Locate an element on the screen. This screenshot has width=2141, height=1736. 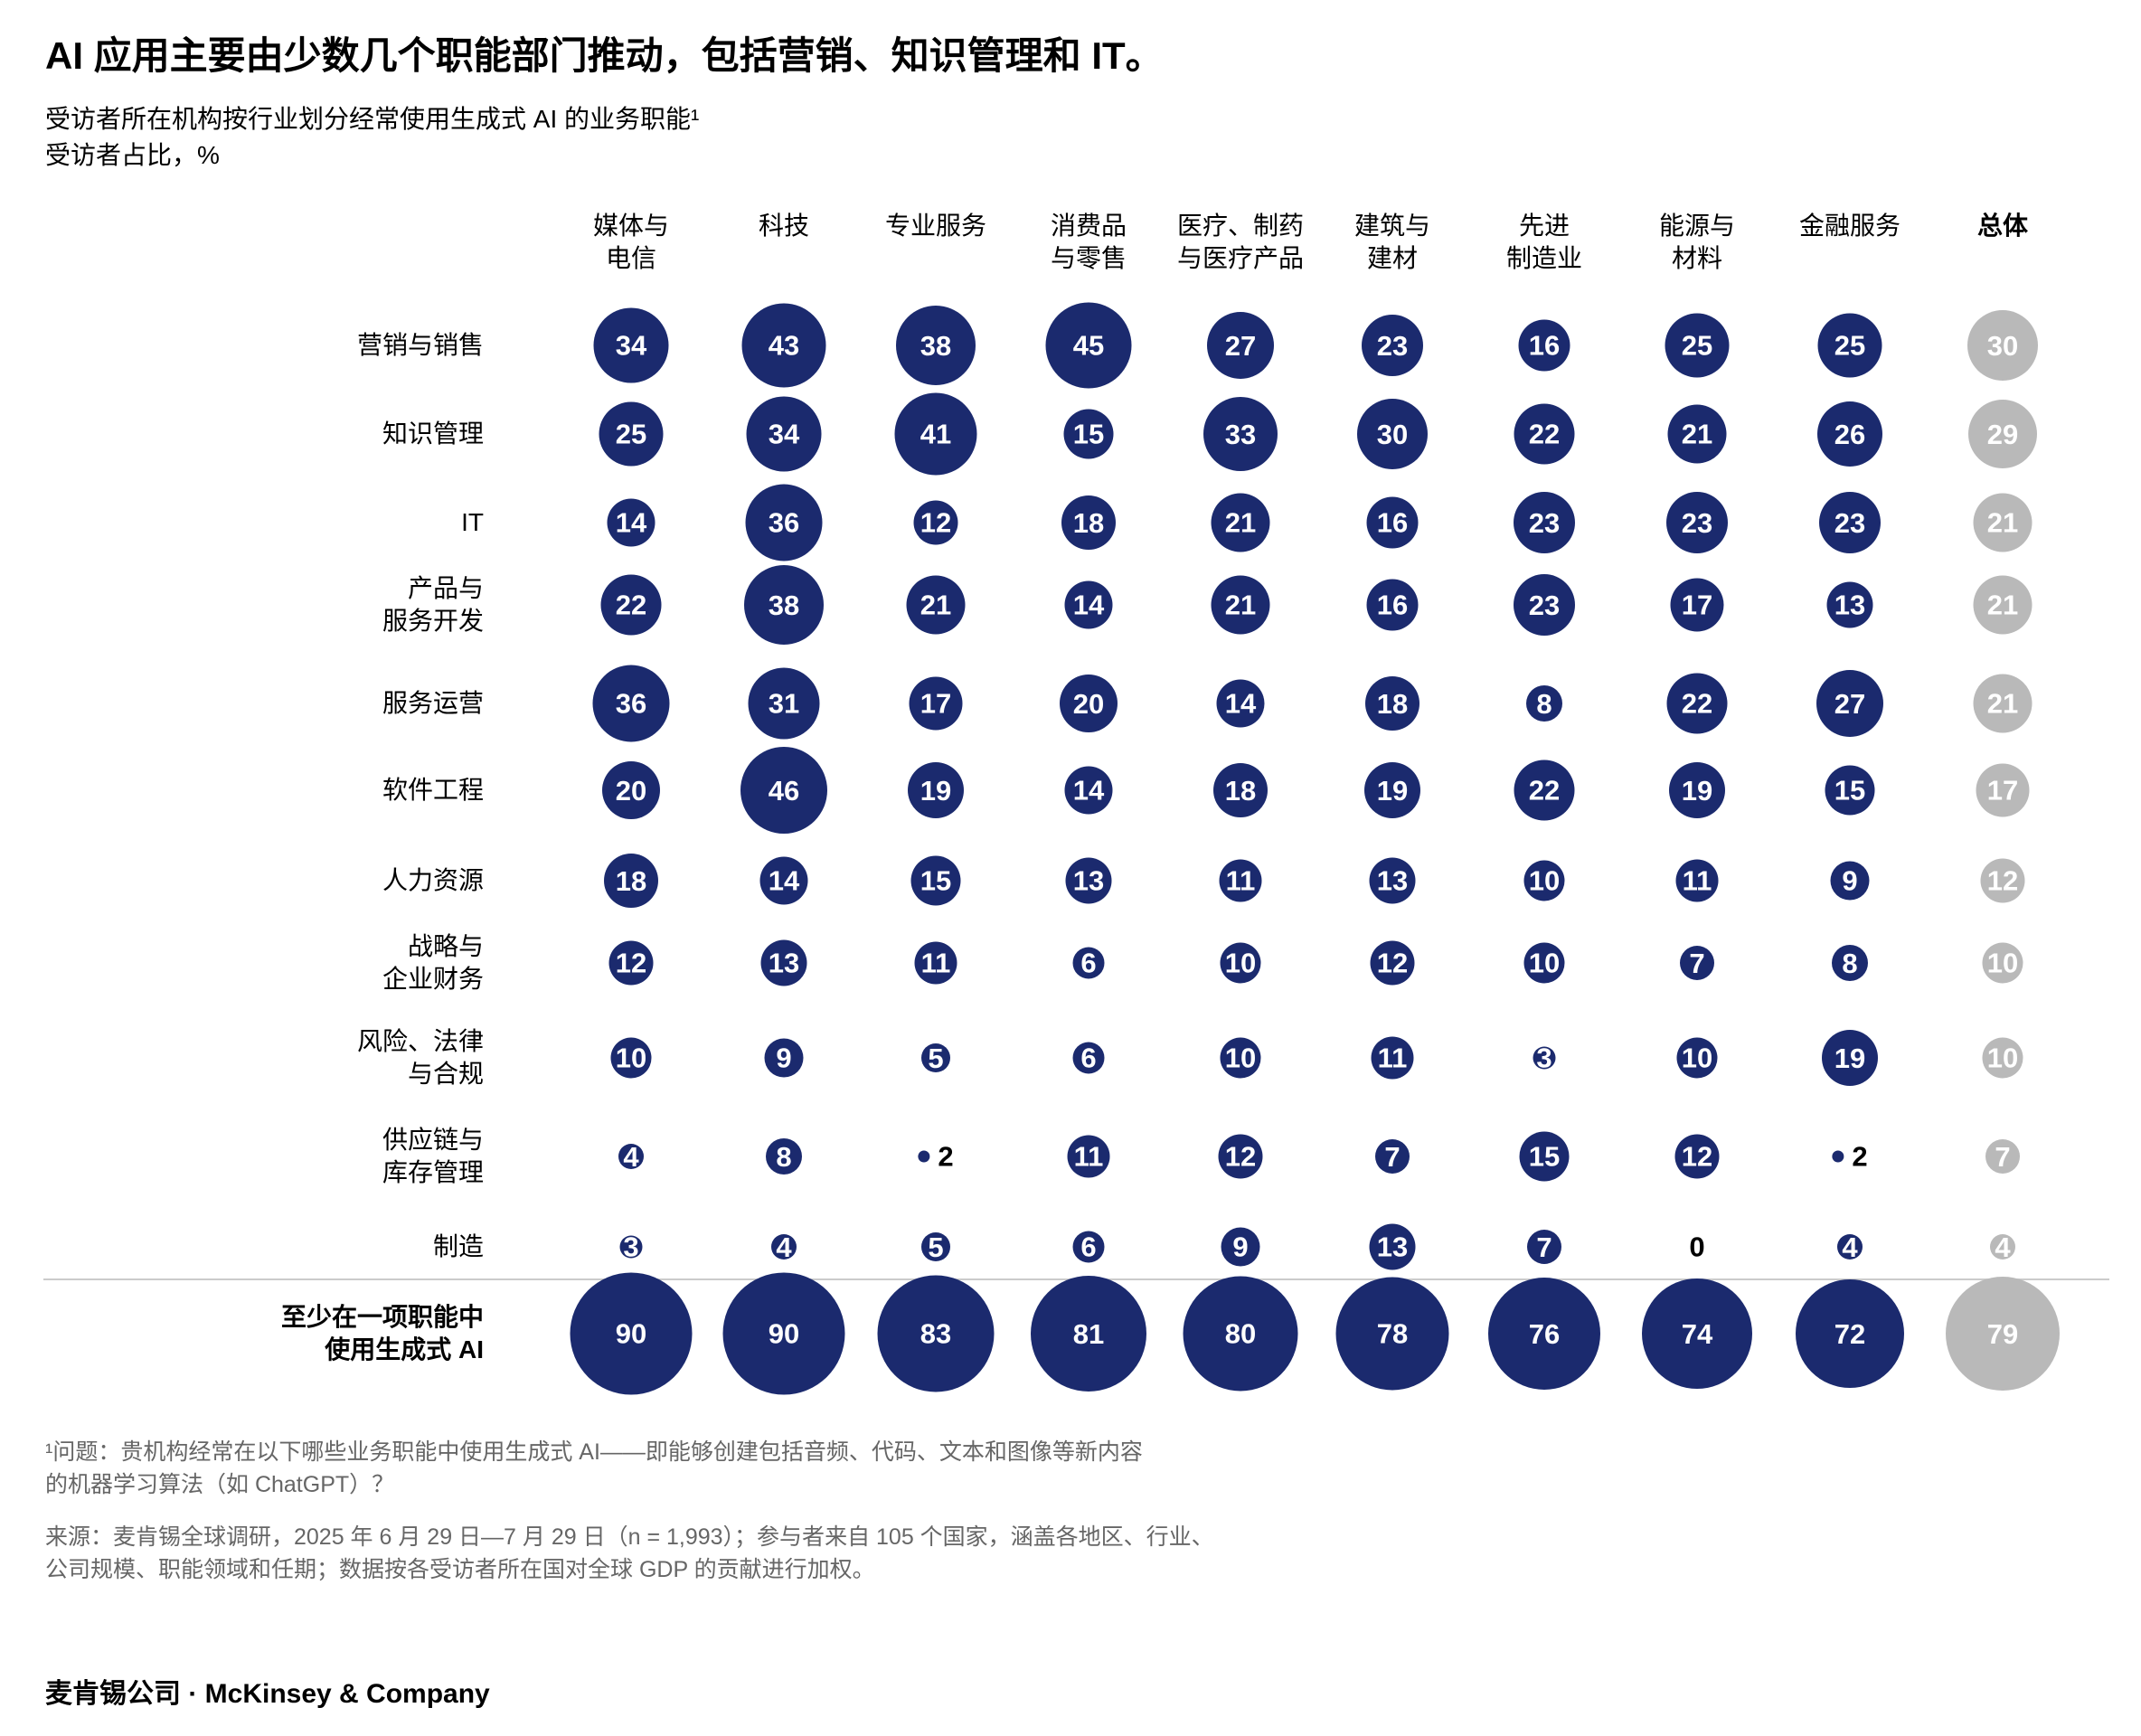
value-label: 14 is located at coordinates (631, 523).